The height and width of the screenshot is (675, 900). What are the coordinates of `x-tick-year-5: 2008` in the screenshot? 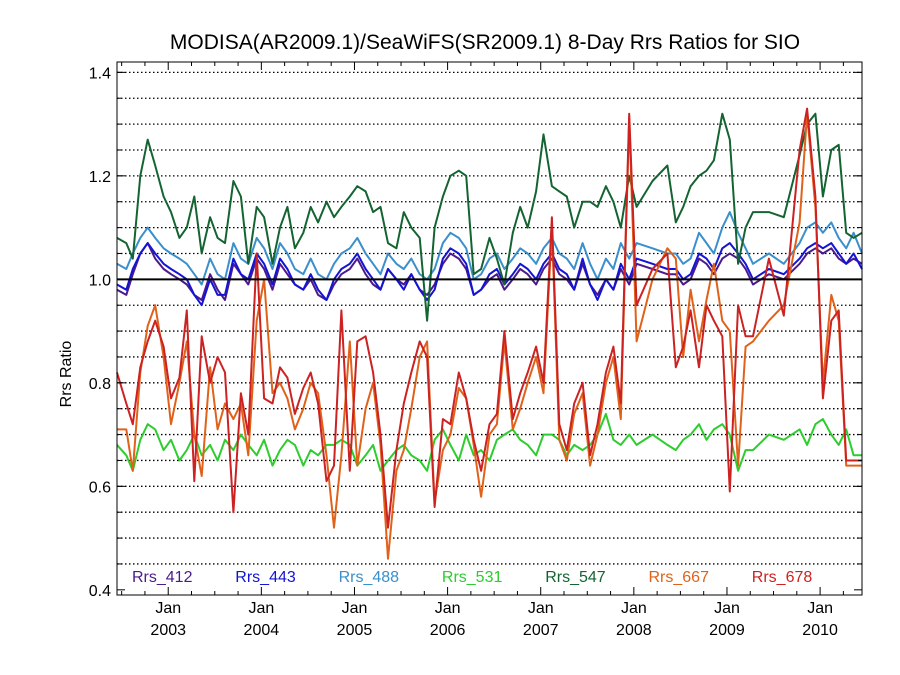 It's located at (634, 630).